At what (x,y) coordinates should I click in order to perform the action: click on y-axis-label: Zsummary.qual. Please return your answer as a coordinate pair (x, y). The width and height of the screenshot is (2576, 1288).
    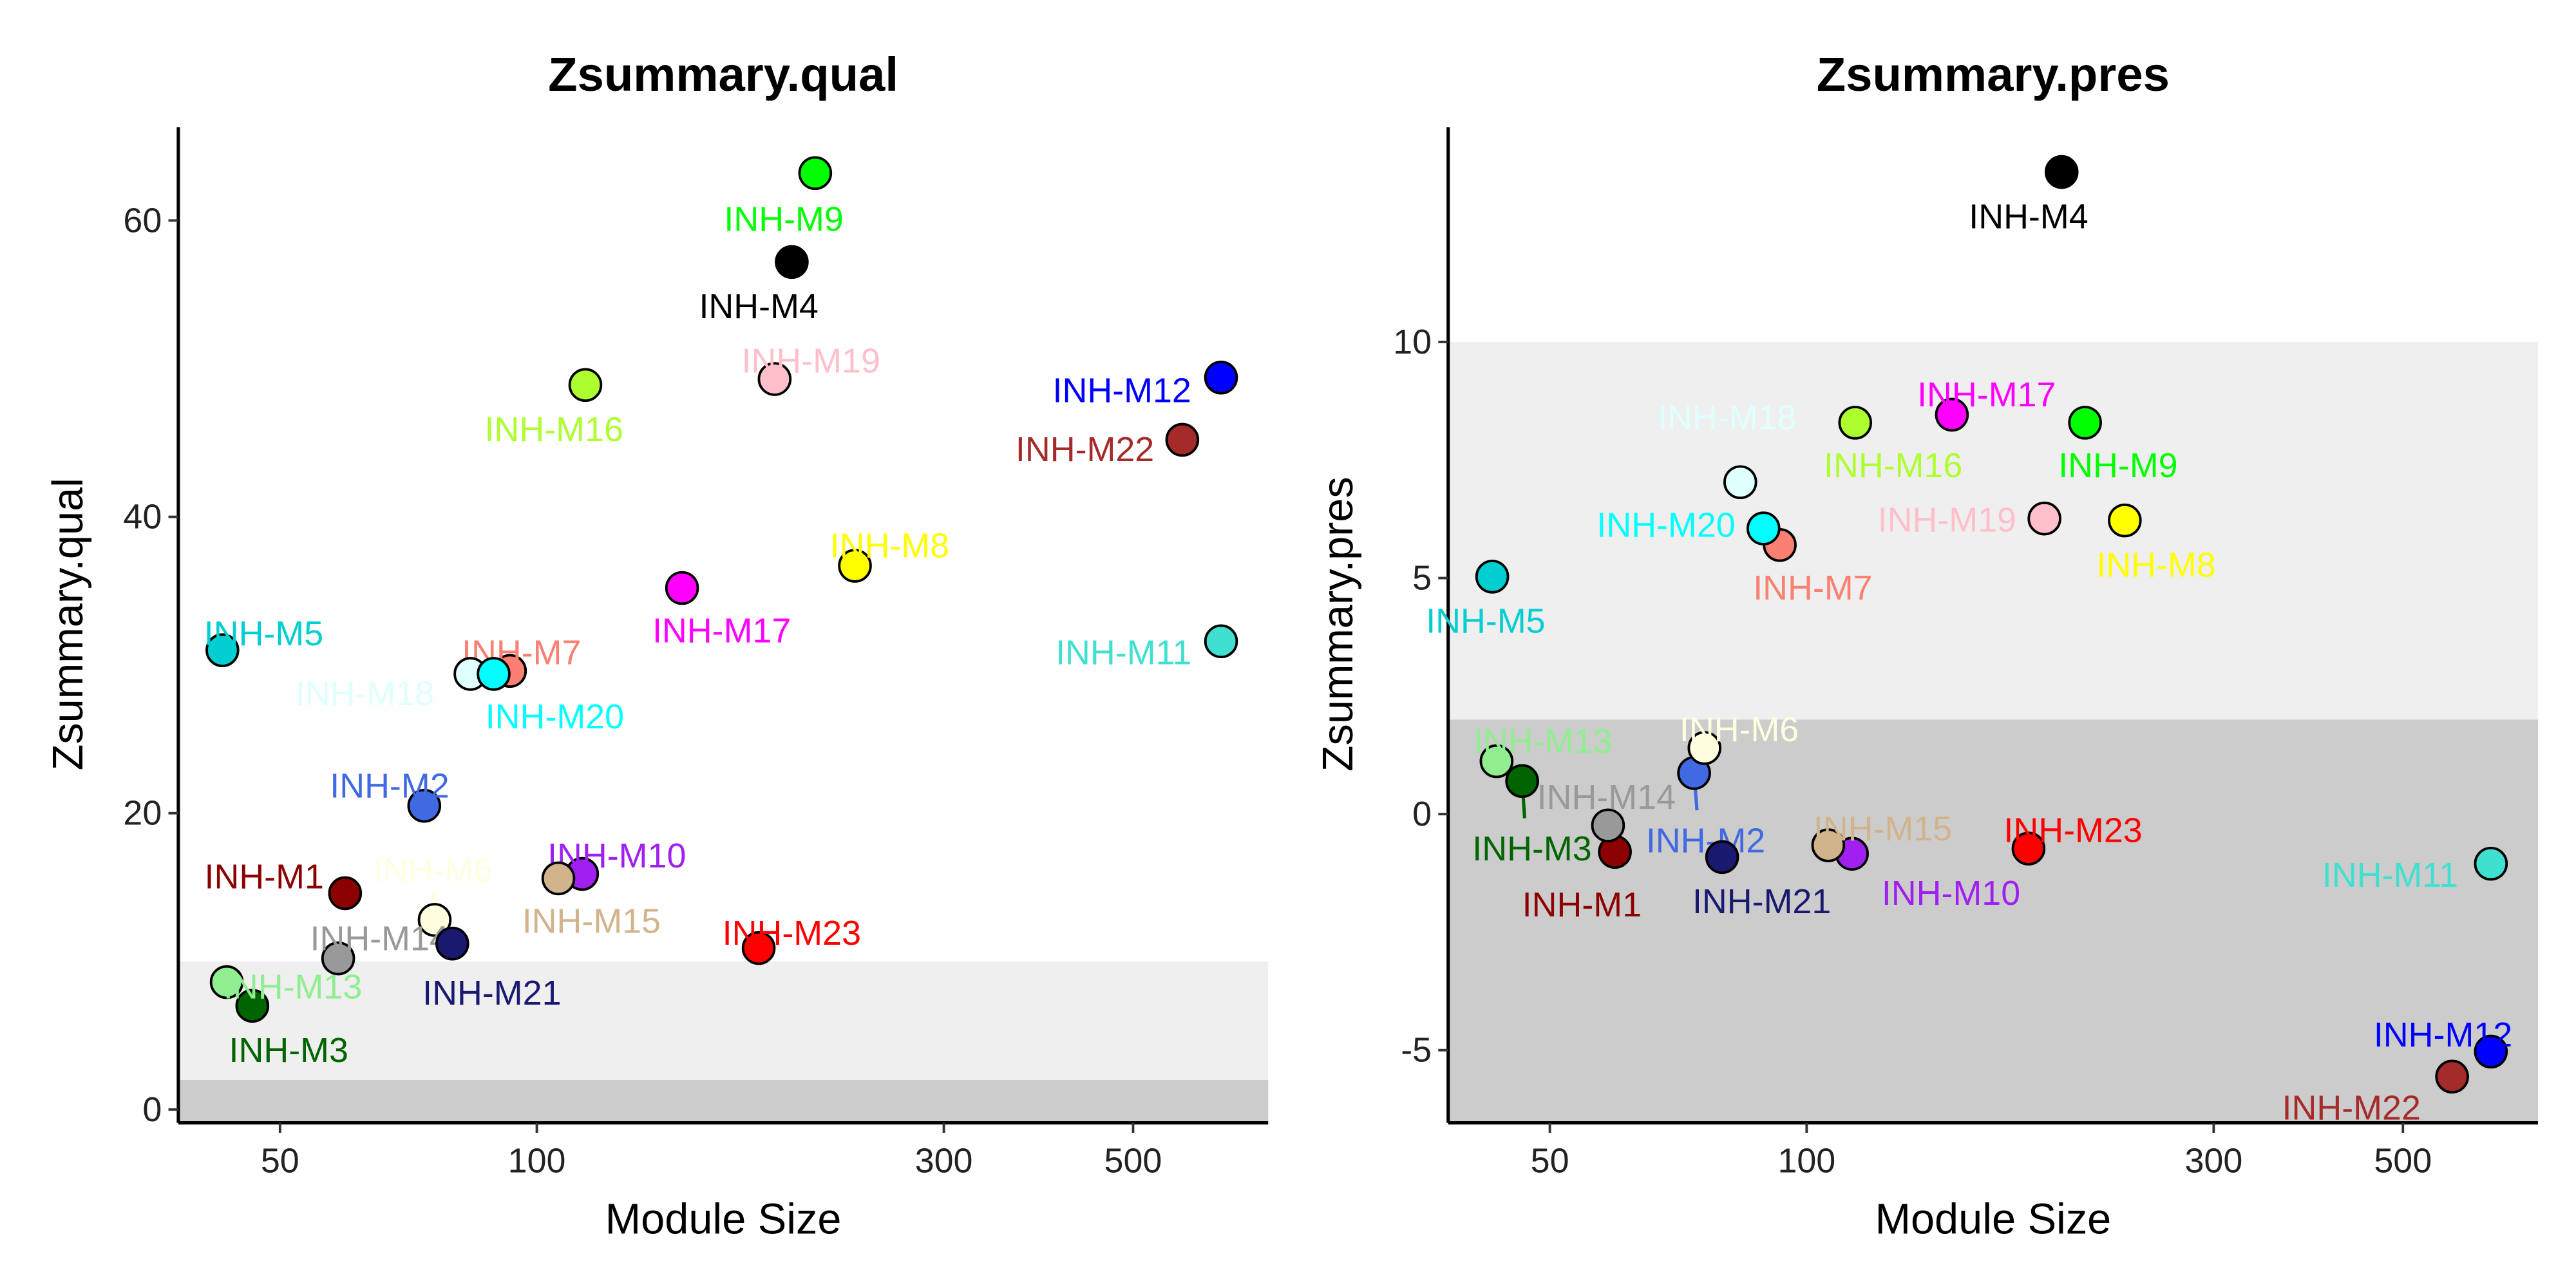
    Looking at the image, I should click on (68, 624).